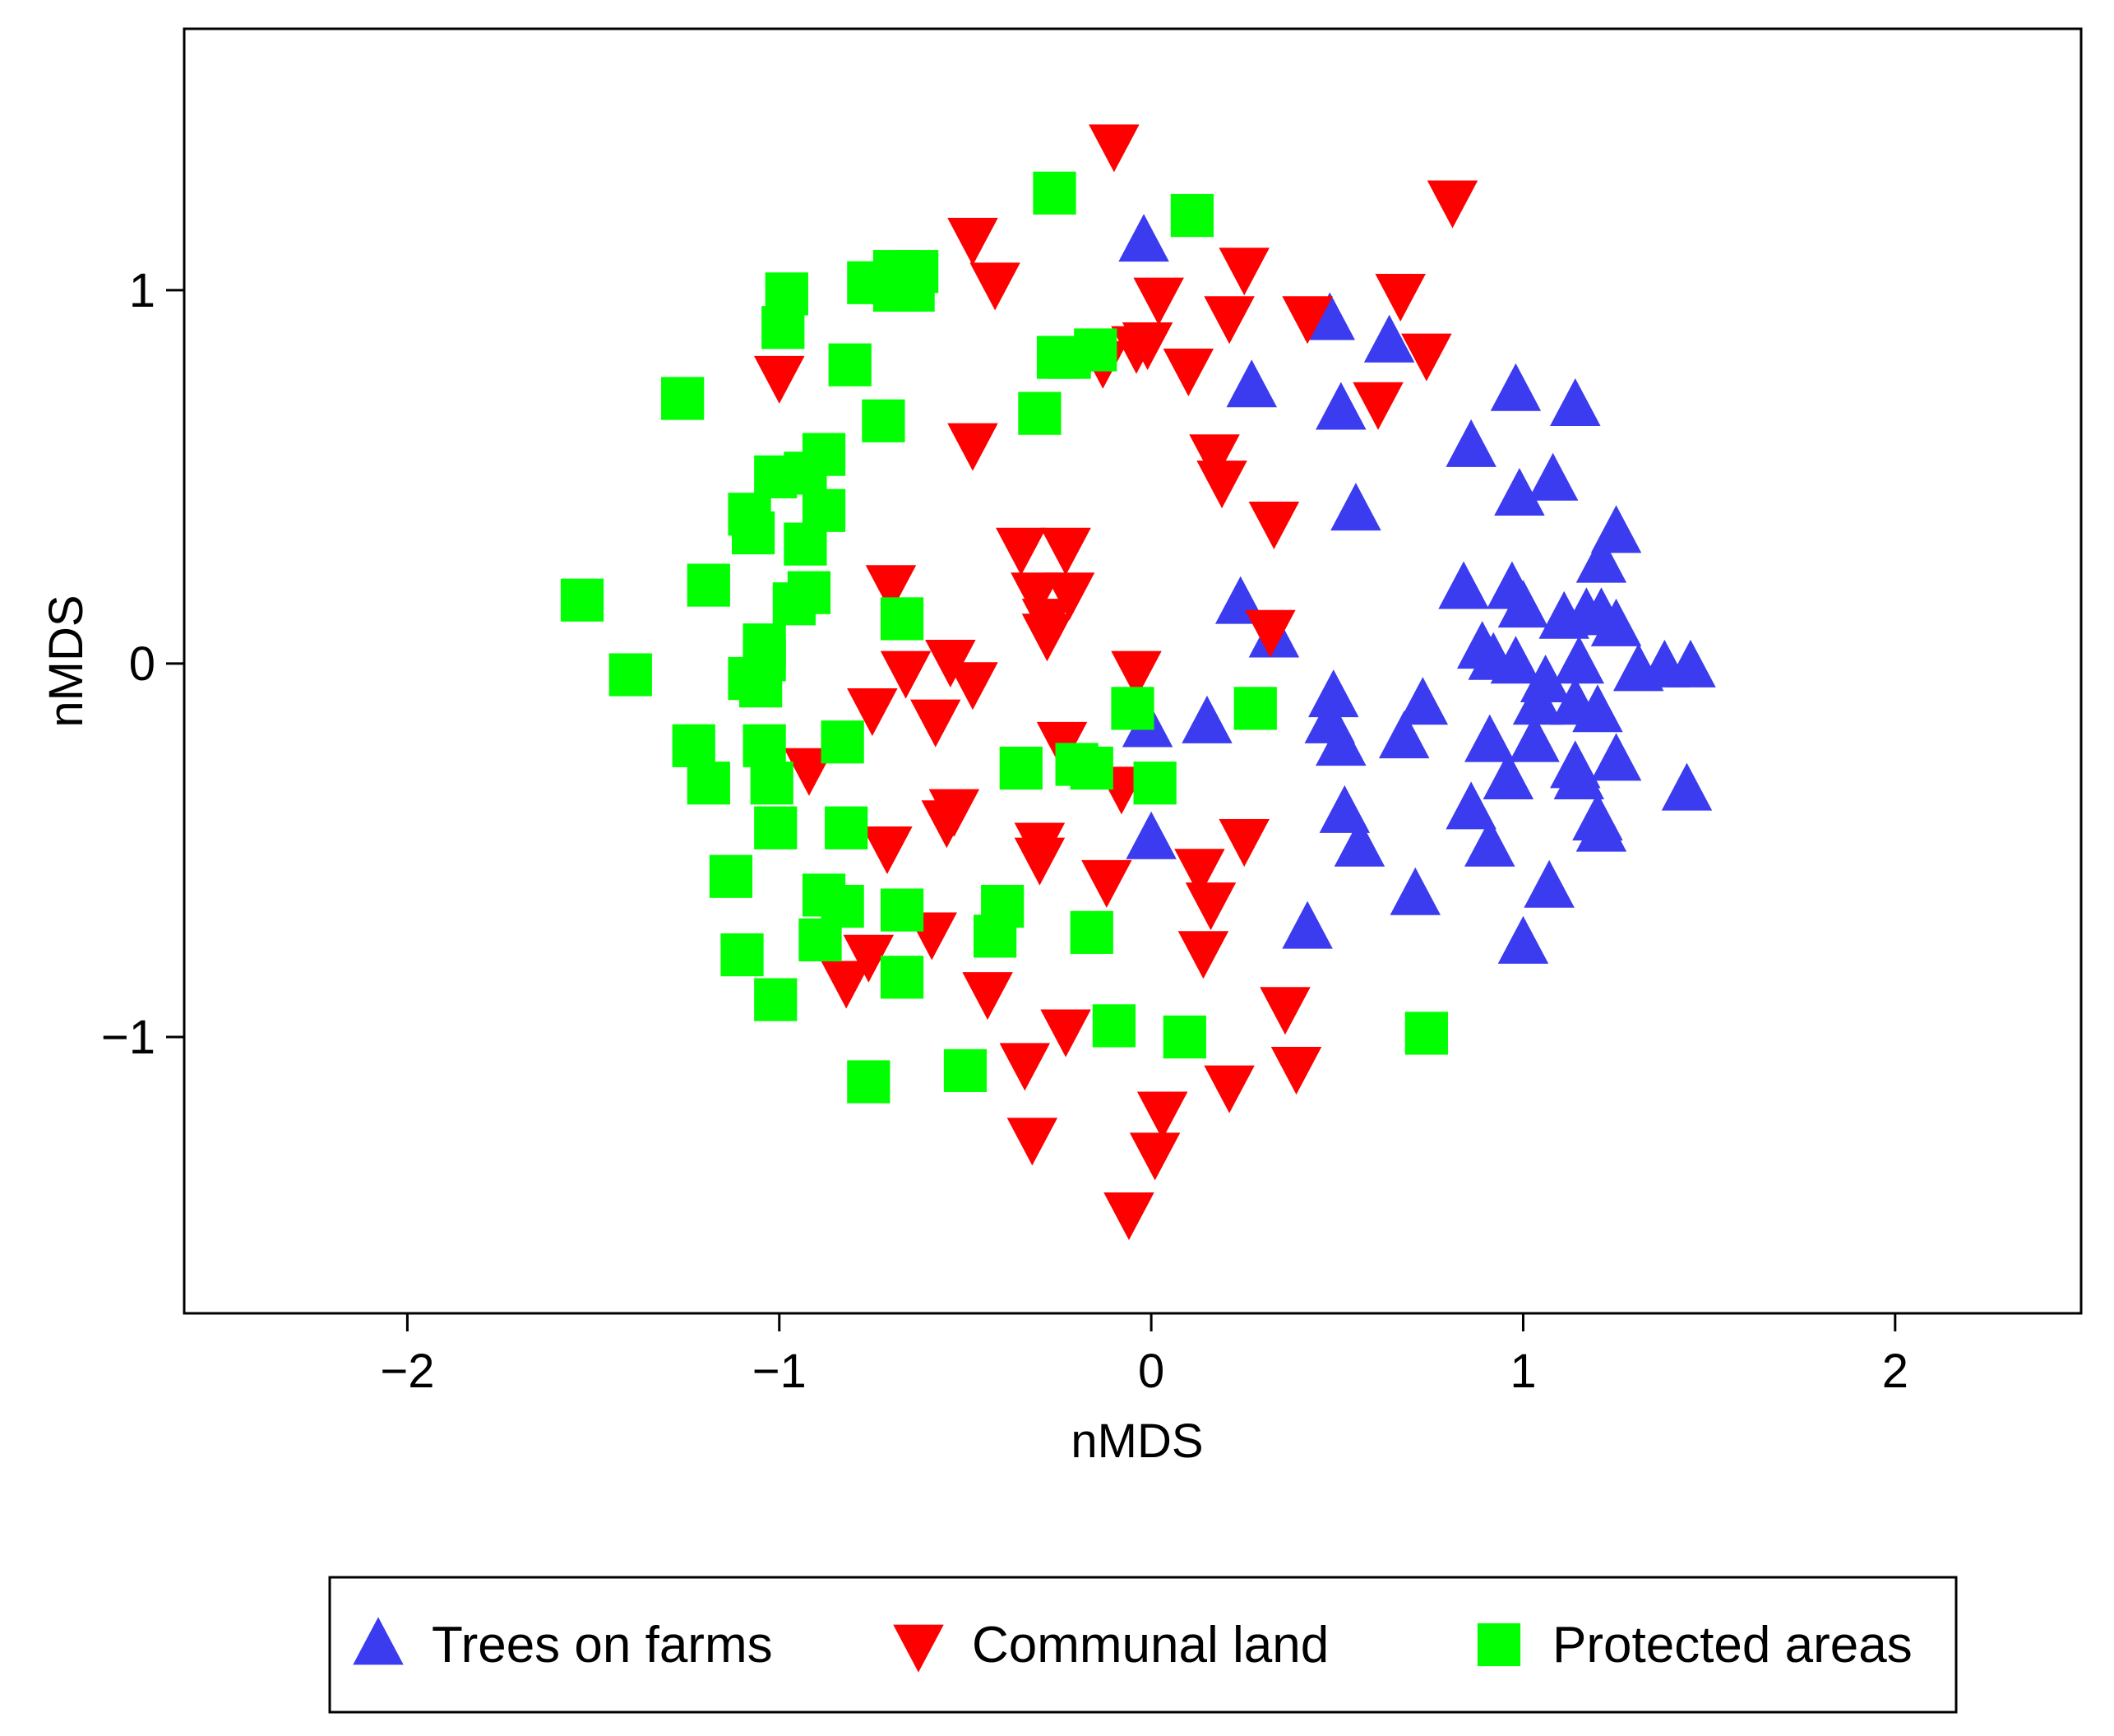 The height and width of the screenshot is (1736, 2114). I want to click on legend-box, so click(1143, 1645).